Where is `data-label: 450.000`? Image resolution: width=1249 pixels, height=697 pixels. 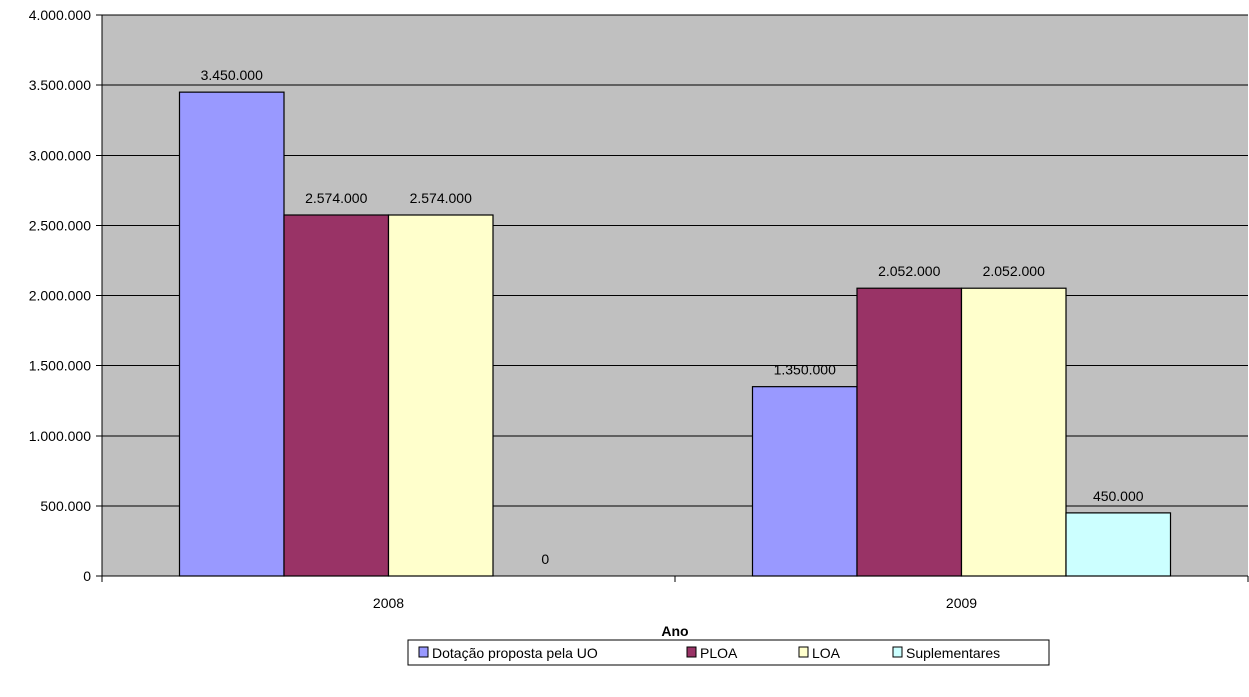 data-label: 450.000 is located at coordinates (1118, 496).